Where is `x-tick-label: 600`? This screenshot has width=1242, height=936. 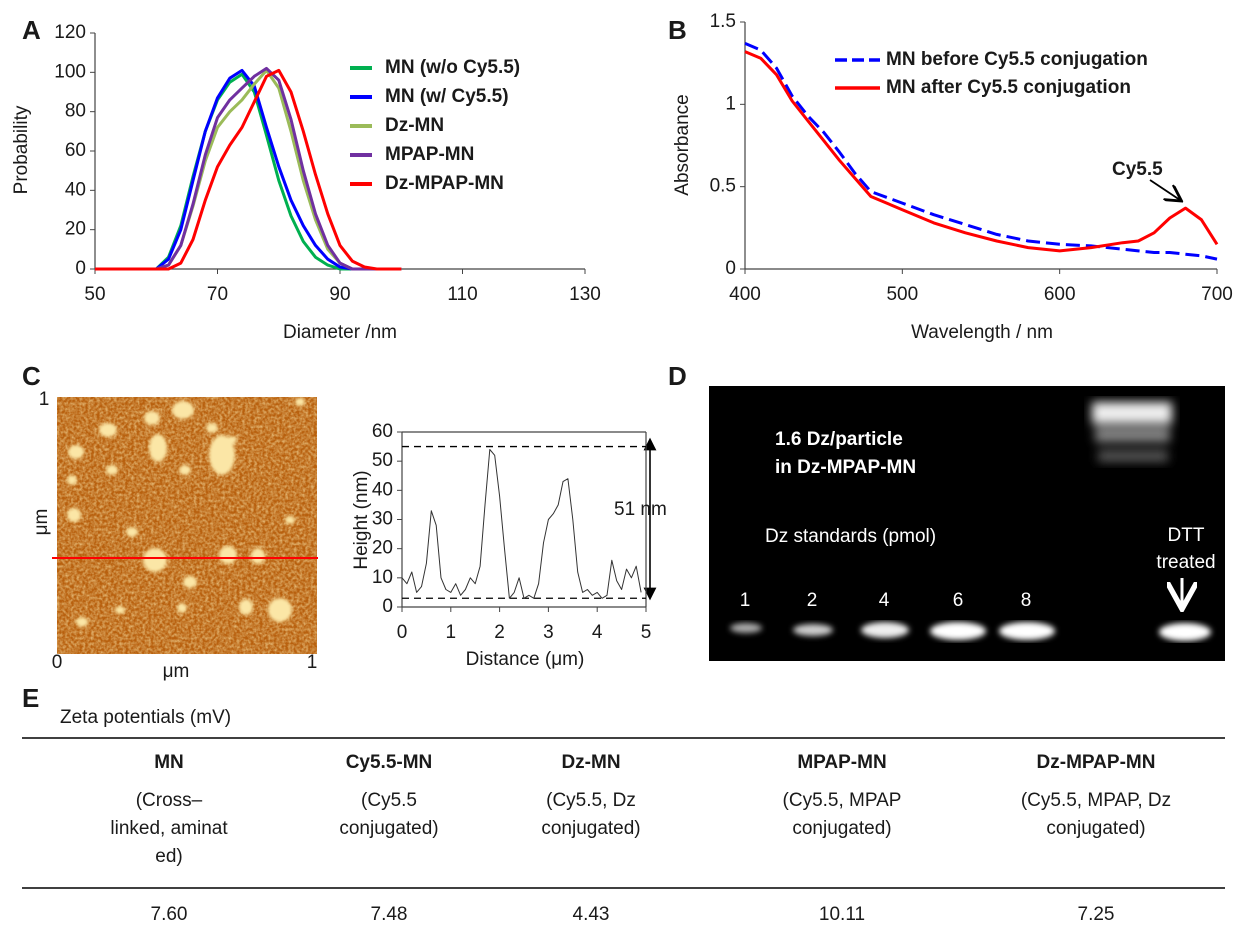
x-tick-label: 600 is located at coordinates (1060, 294).